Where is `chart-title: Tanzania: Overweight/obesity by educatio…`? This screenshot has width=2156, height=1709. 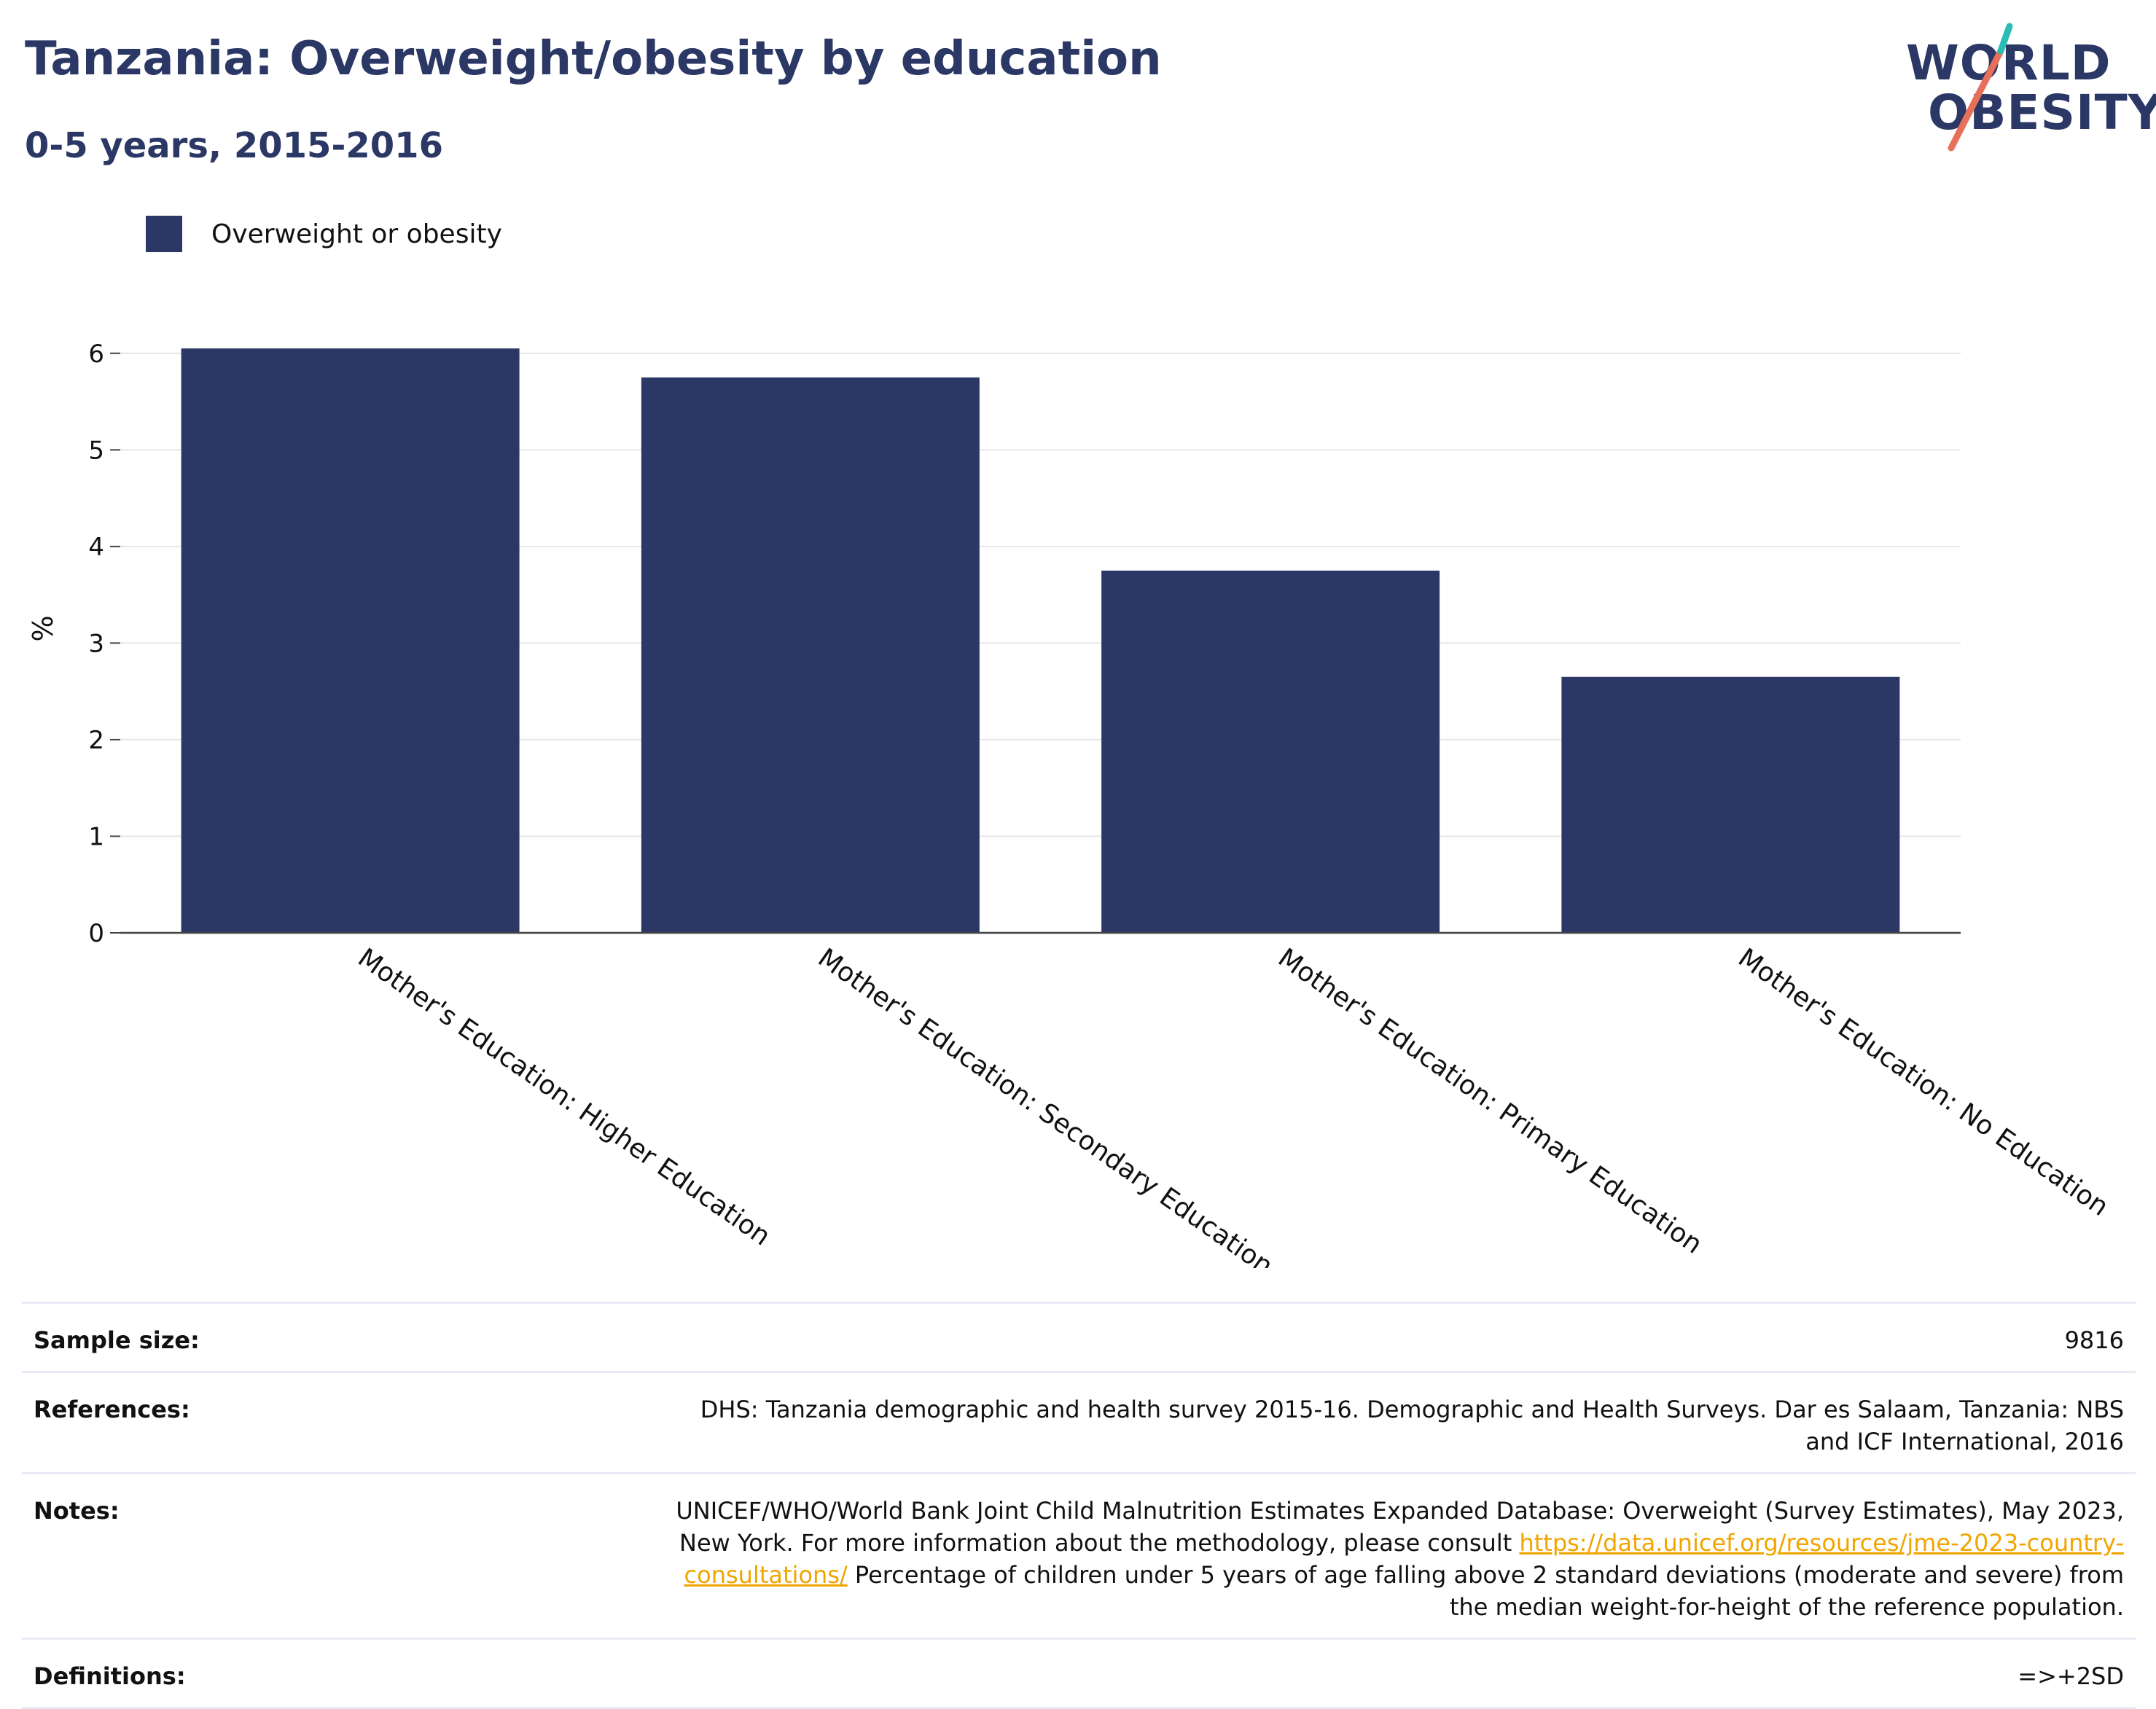 chart-title: Tanzania: Overweight/obesity by educatio… is located at coordinates (594, 59).